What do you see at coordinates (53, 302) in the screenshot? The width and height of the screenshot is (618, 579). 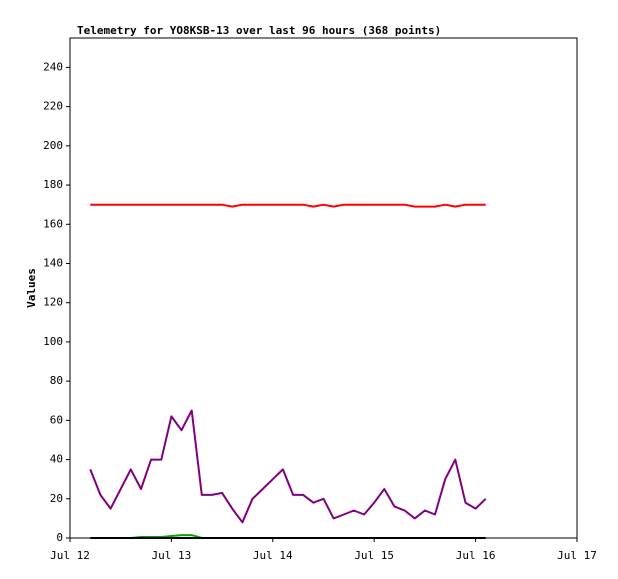 I see `y-tick-label: 120` at bounding box center [53, 302].